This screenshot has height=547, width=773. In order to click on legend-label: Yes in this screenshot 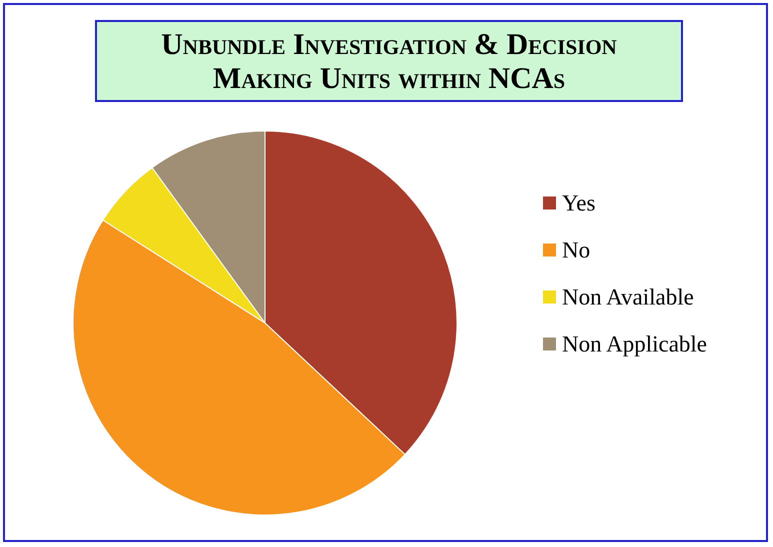, I will do `click(579, 203)`.